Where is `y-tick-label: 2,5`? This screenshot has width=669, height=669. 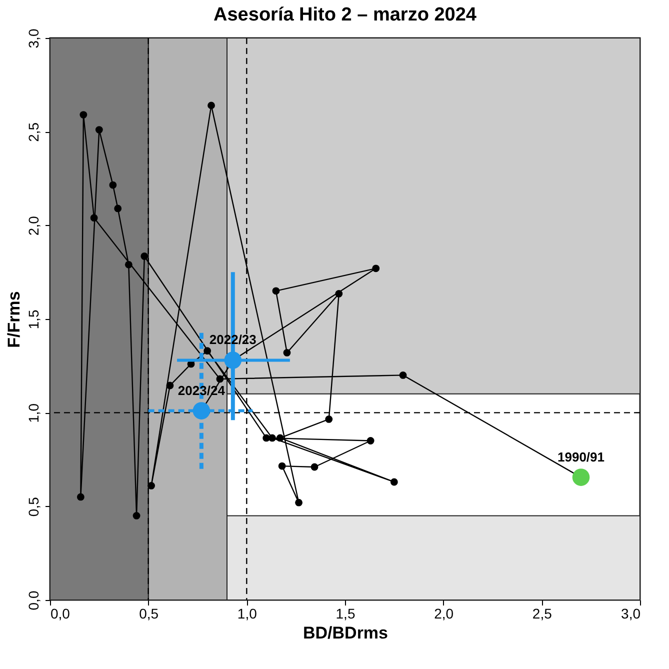
y-tick-label: 2,5 is located at coordinates (34, 132).